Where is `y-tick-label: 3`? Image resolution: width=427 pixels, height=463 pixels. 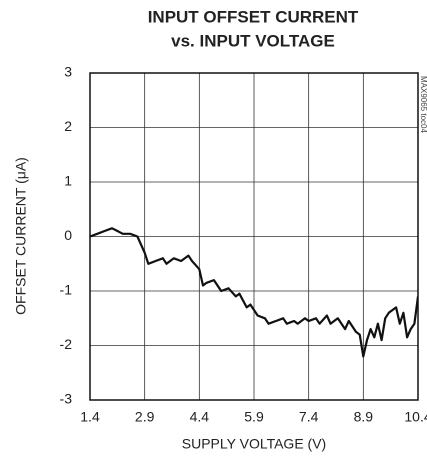
y-tick-label: 3 is located at coordinates (68, 72).